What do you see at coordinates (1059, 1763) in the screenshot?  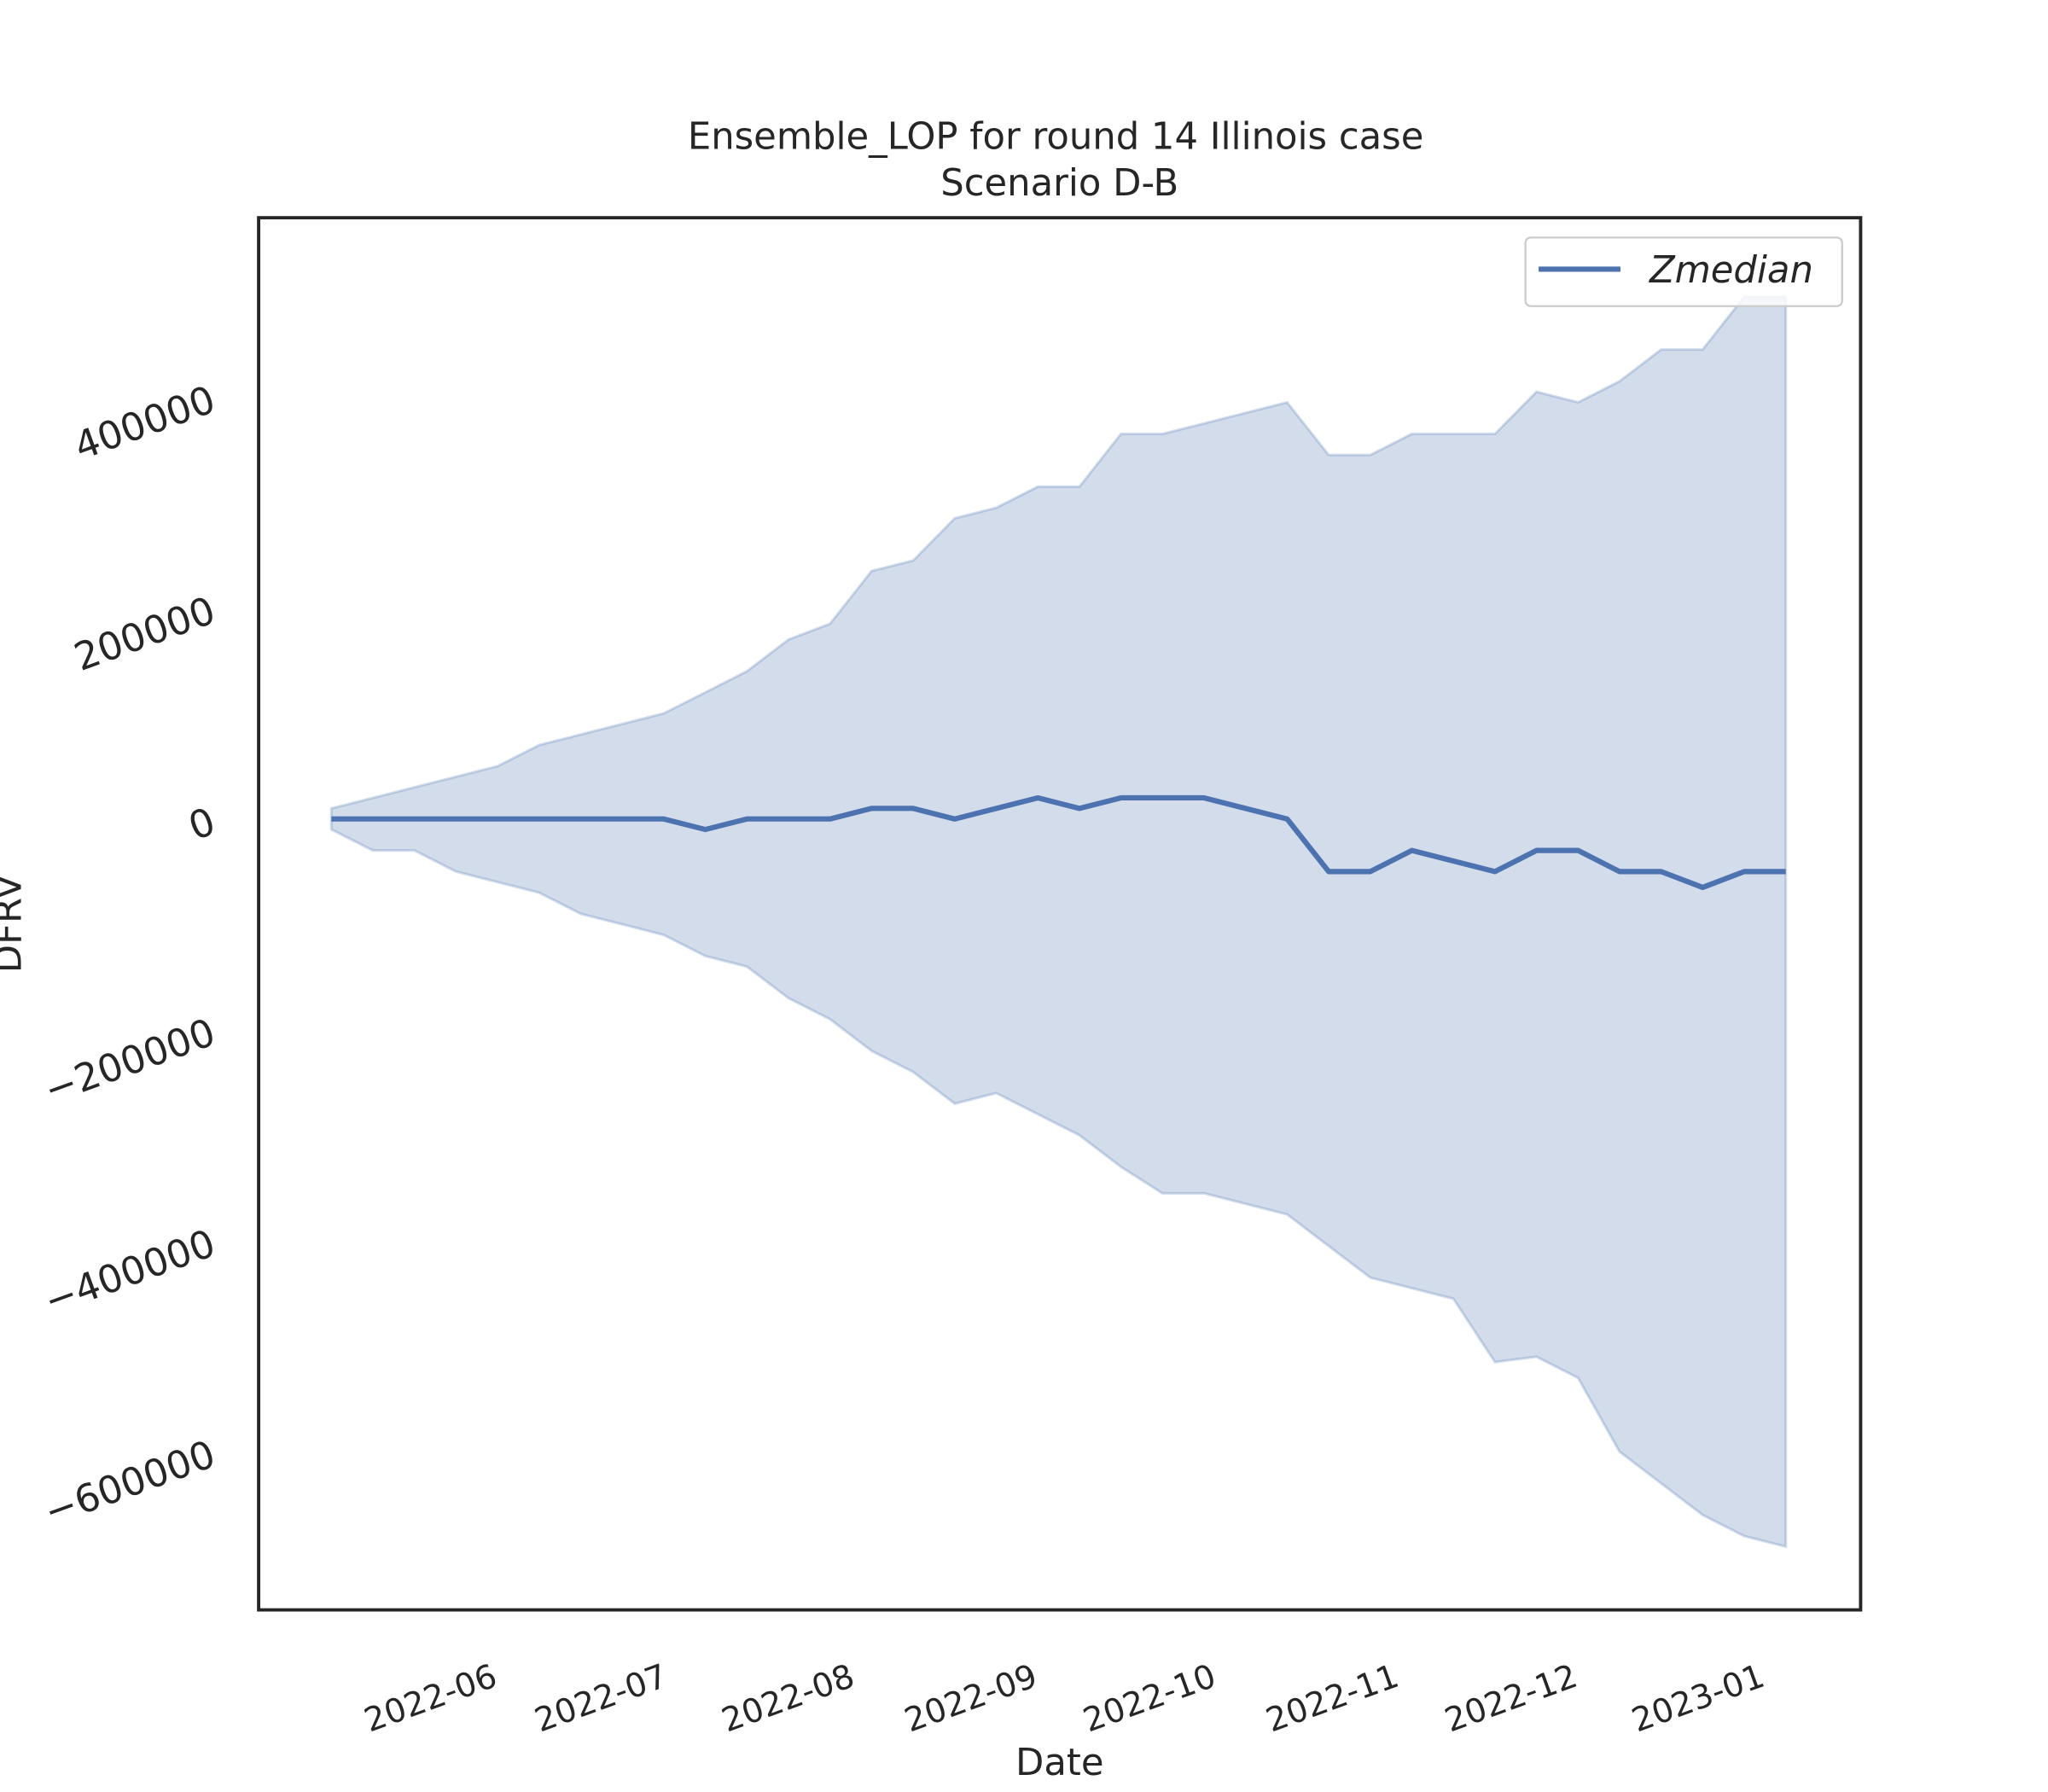 I see `x-axis-label: Date` at bounding box center [1059, 1763].